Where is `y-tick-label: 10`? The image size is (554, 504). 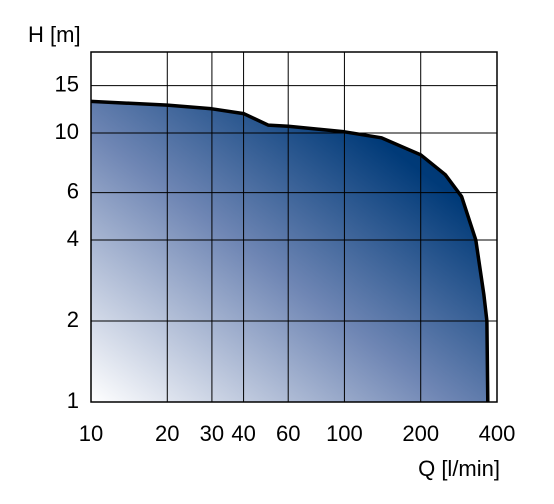
y-tick-label: 10 is located at coordinates (67, 131).